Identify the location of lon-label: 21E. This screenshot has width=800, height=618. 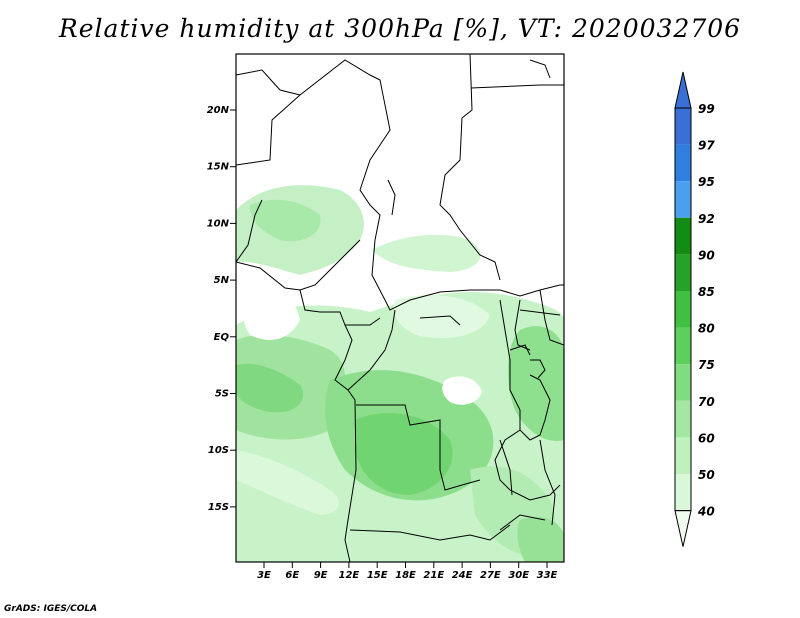
(433, 575).